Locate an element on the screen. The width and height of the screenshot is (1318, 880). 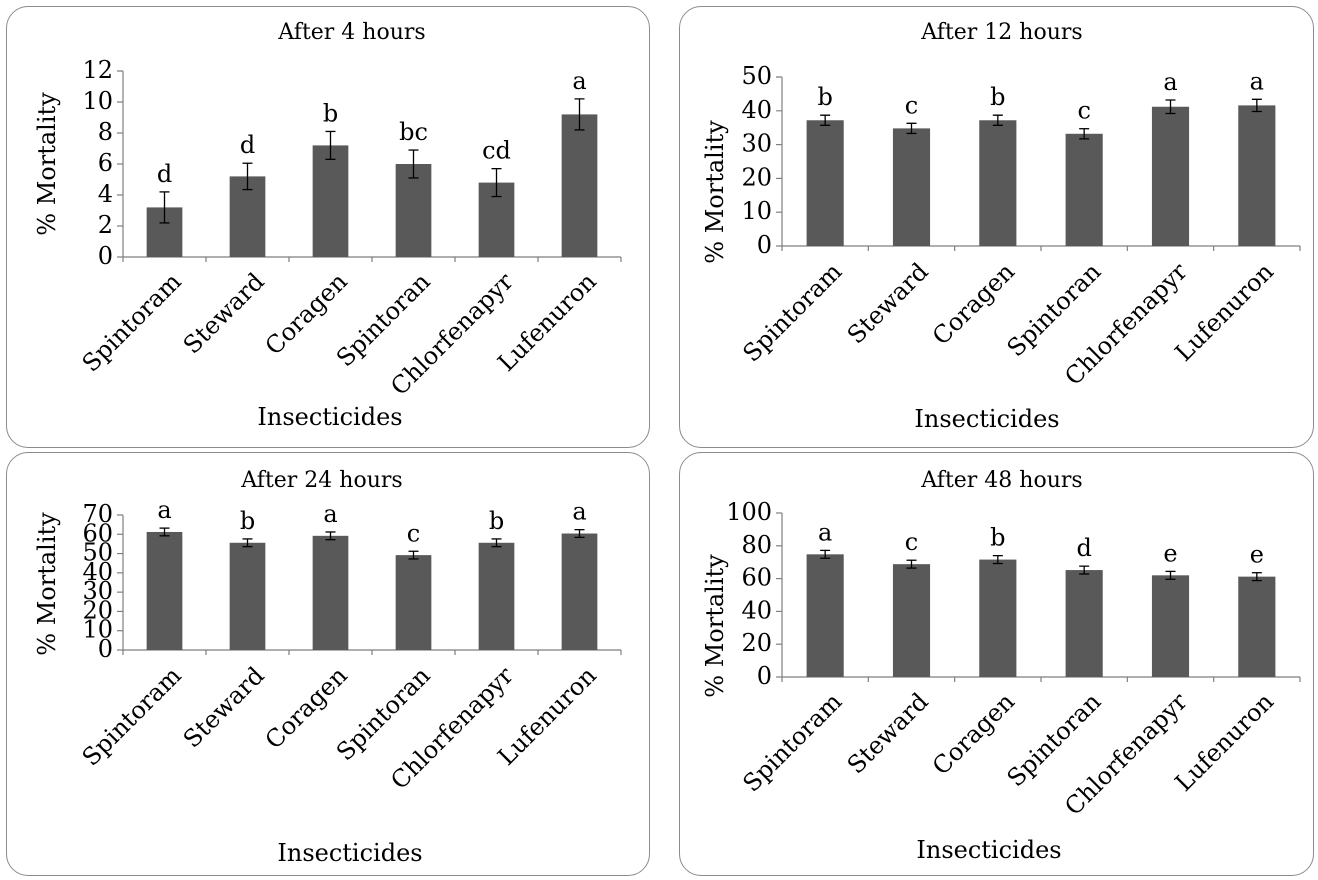
y-tick-label: 12 is located at coordinates (97, 70).